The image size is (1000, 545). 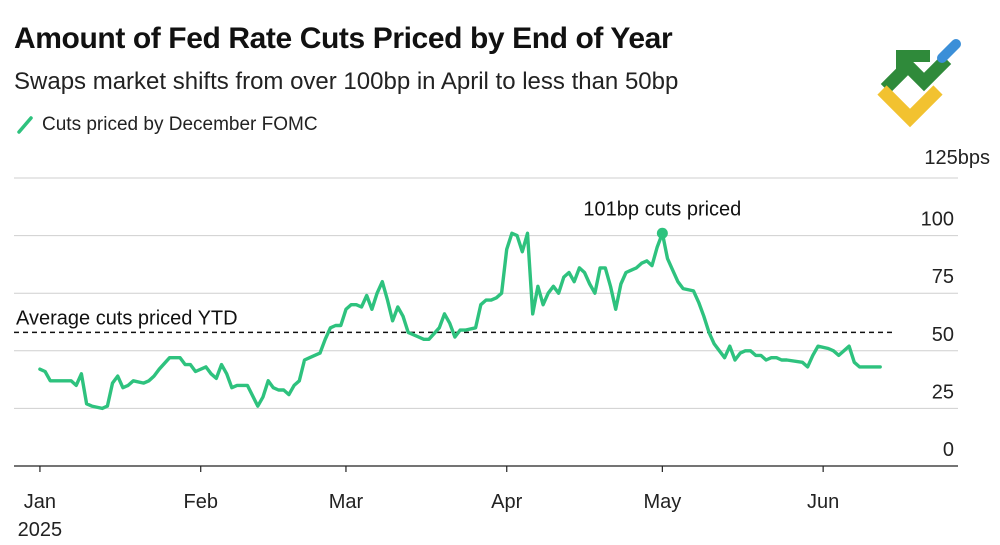 What do you see at coordinates (25, 125) in the screenshot?
I see `legend-line-icon` at bounding box center [25, 125].